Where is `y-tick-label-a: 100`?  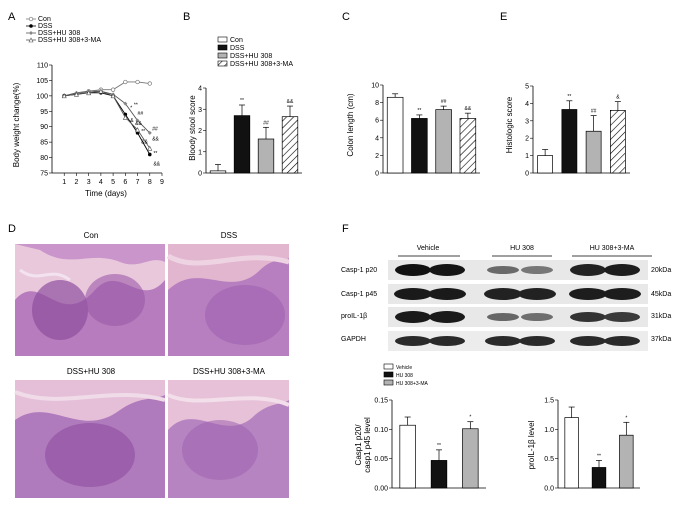 y-tick-label-a: 100 is located at coordinates (42, 96).